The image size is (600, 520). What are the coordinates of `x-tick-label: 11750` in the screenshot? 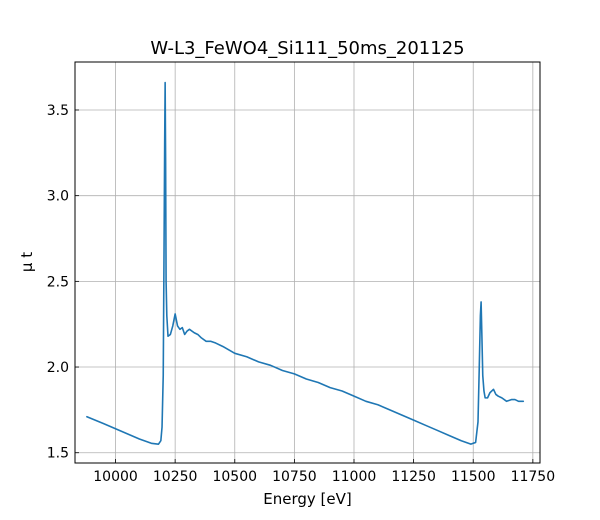 It's located at (533, 477).